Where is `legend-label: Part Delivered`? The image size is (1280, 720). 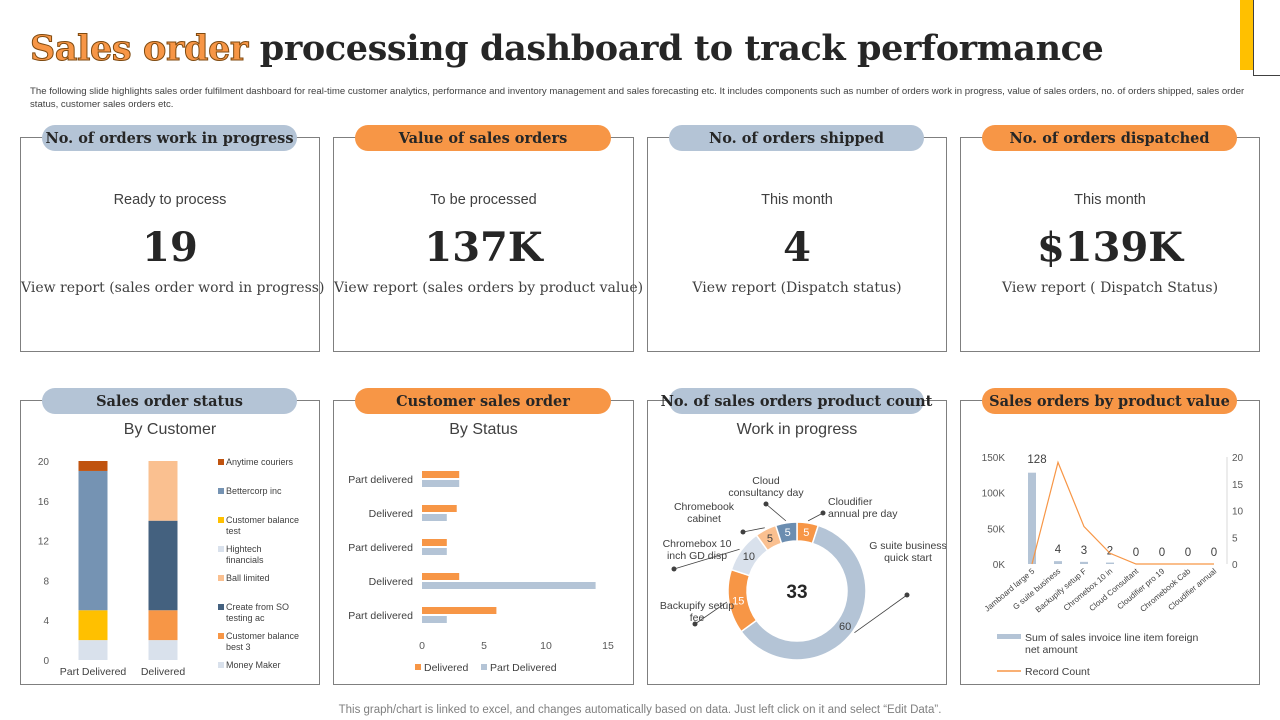
legend-label: Part Delivered is located at coordinates (523, 668).